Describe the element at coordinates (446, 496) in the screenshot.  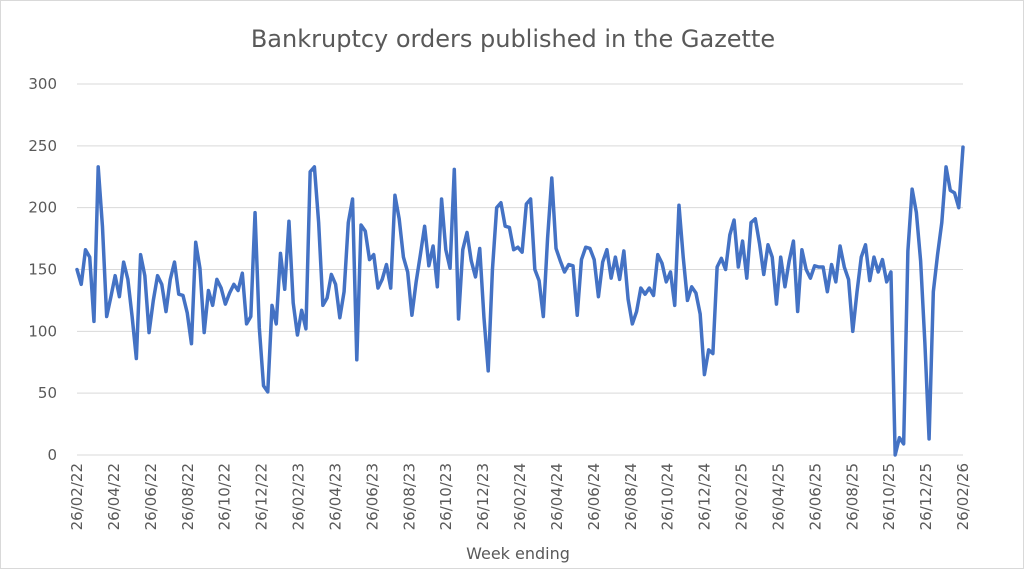
I see `x-tick-label: 26/10/23` at that location.